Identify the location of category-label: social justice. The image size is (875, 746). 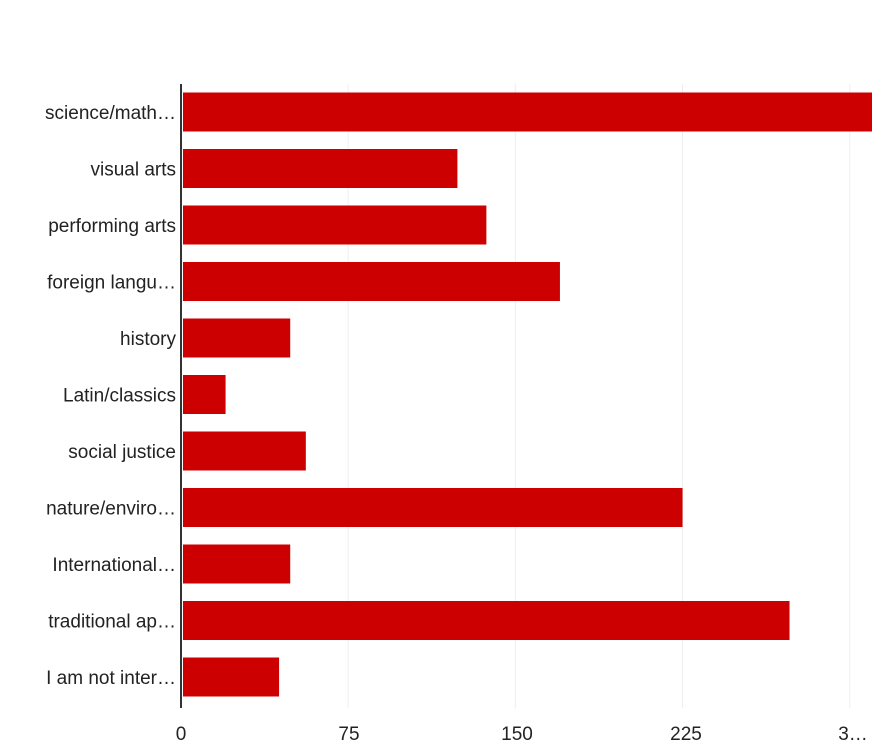
(122, 452).